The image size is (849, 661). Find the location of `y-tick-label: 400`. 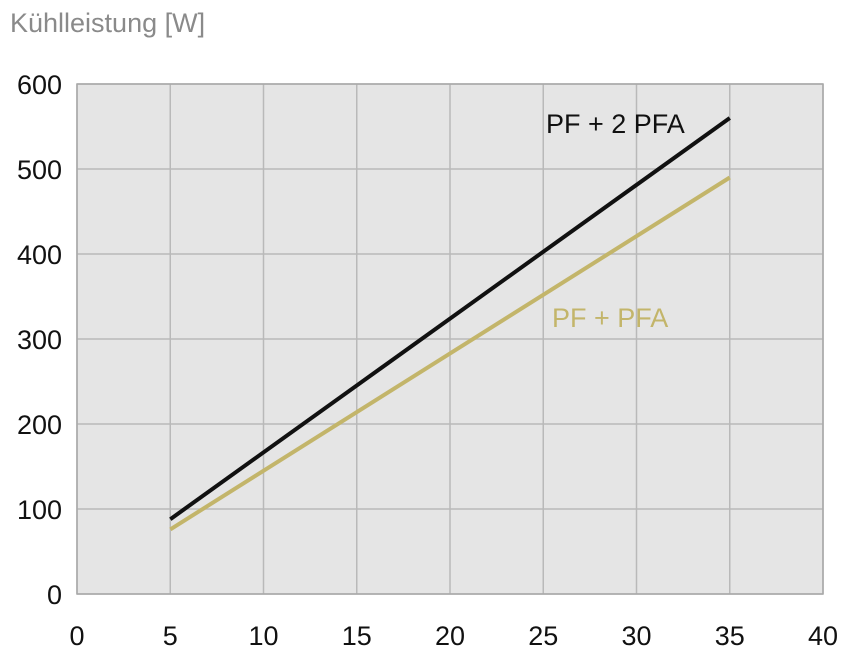

y-tick-label: 400 is located at coordinates (39, 255).